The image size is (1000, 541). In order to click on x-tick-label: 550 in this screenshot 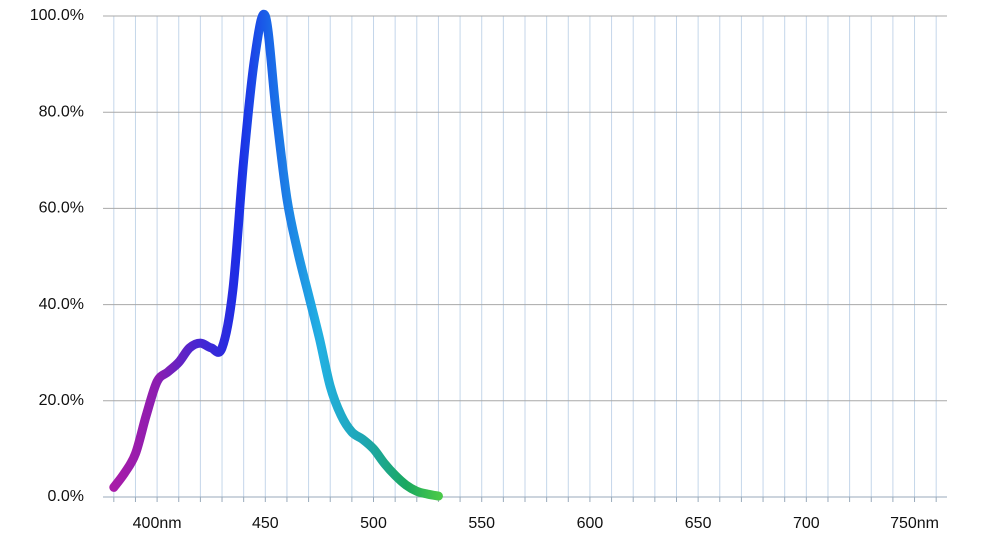, I will do `click(481, 523)`.